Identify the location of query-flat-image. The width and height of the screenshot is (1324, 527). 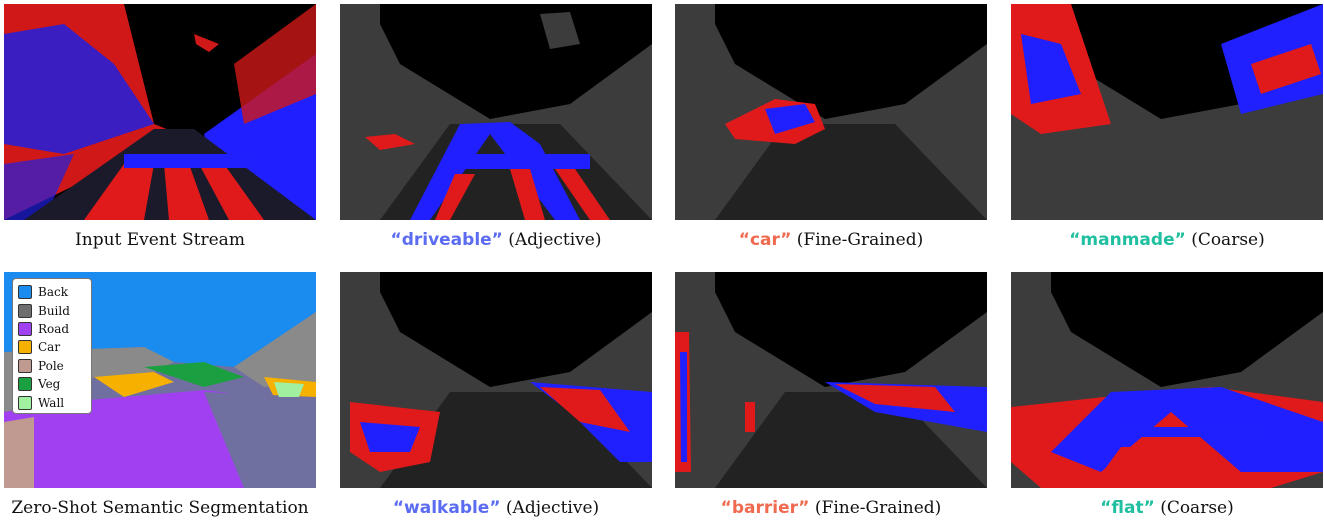
(1167, 380).